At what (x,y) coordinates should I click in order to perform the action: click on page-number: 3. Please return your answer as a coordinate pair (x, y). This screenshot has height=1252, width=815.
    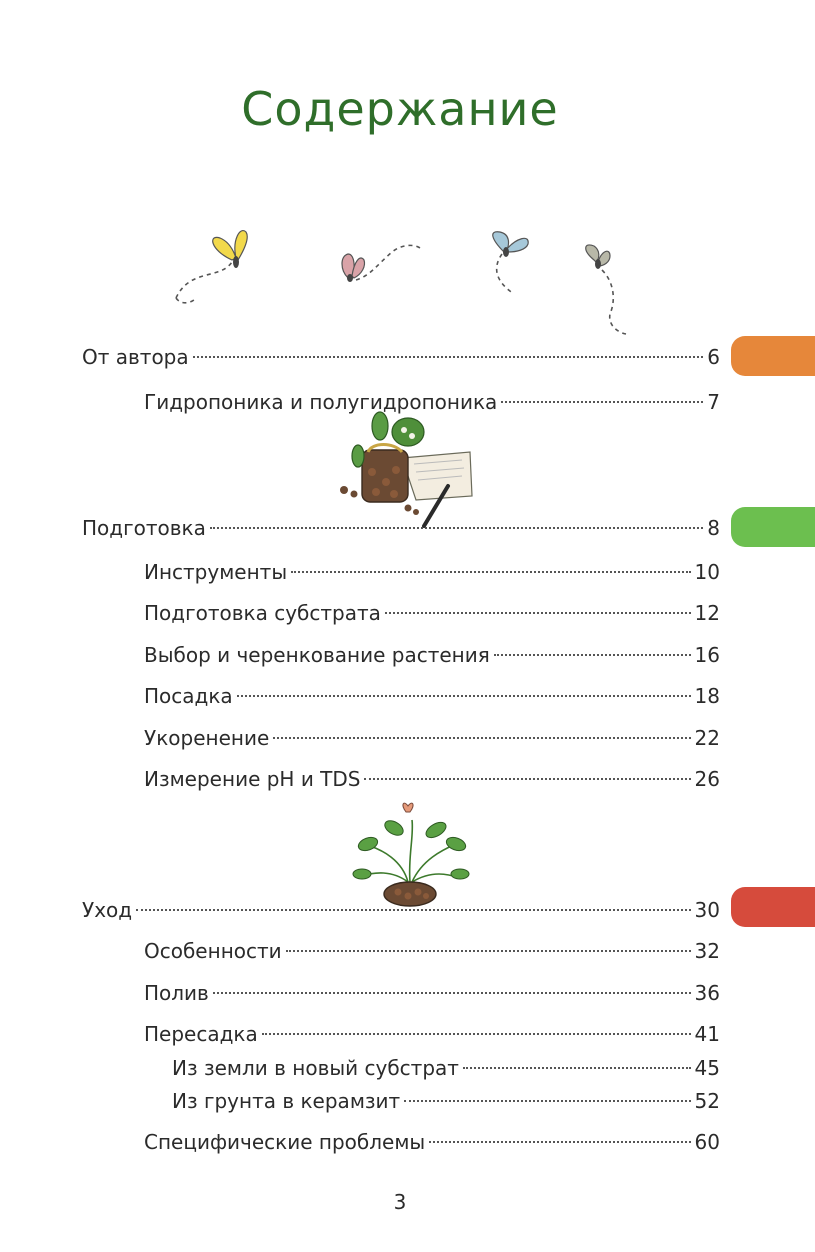
    Looking at the image, I should click on (400, 1202).